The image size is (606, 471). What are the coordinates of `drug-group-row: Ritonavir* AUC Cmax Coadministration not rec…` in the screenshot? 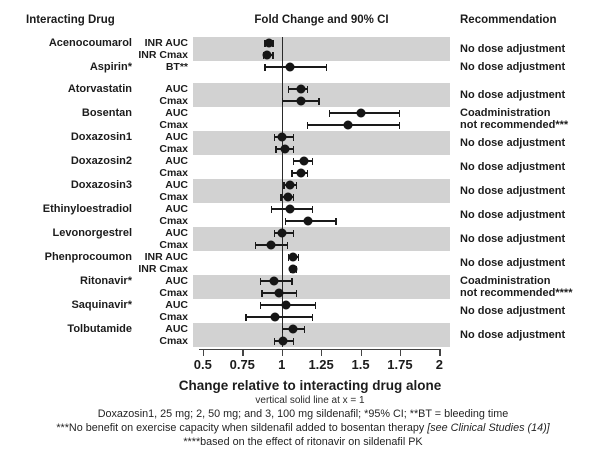 It's located at (303, 287).